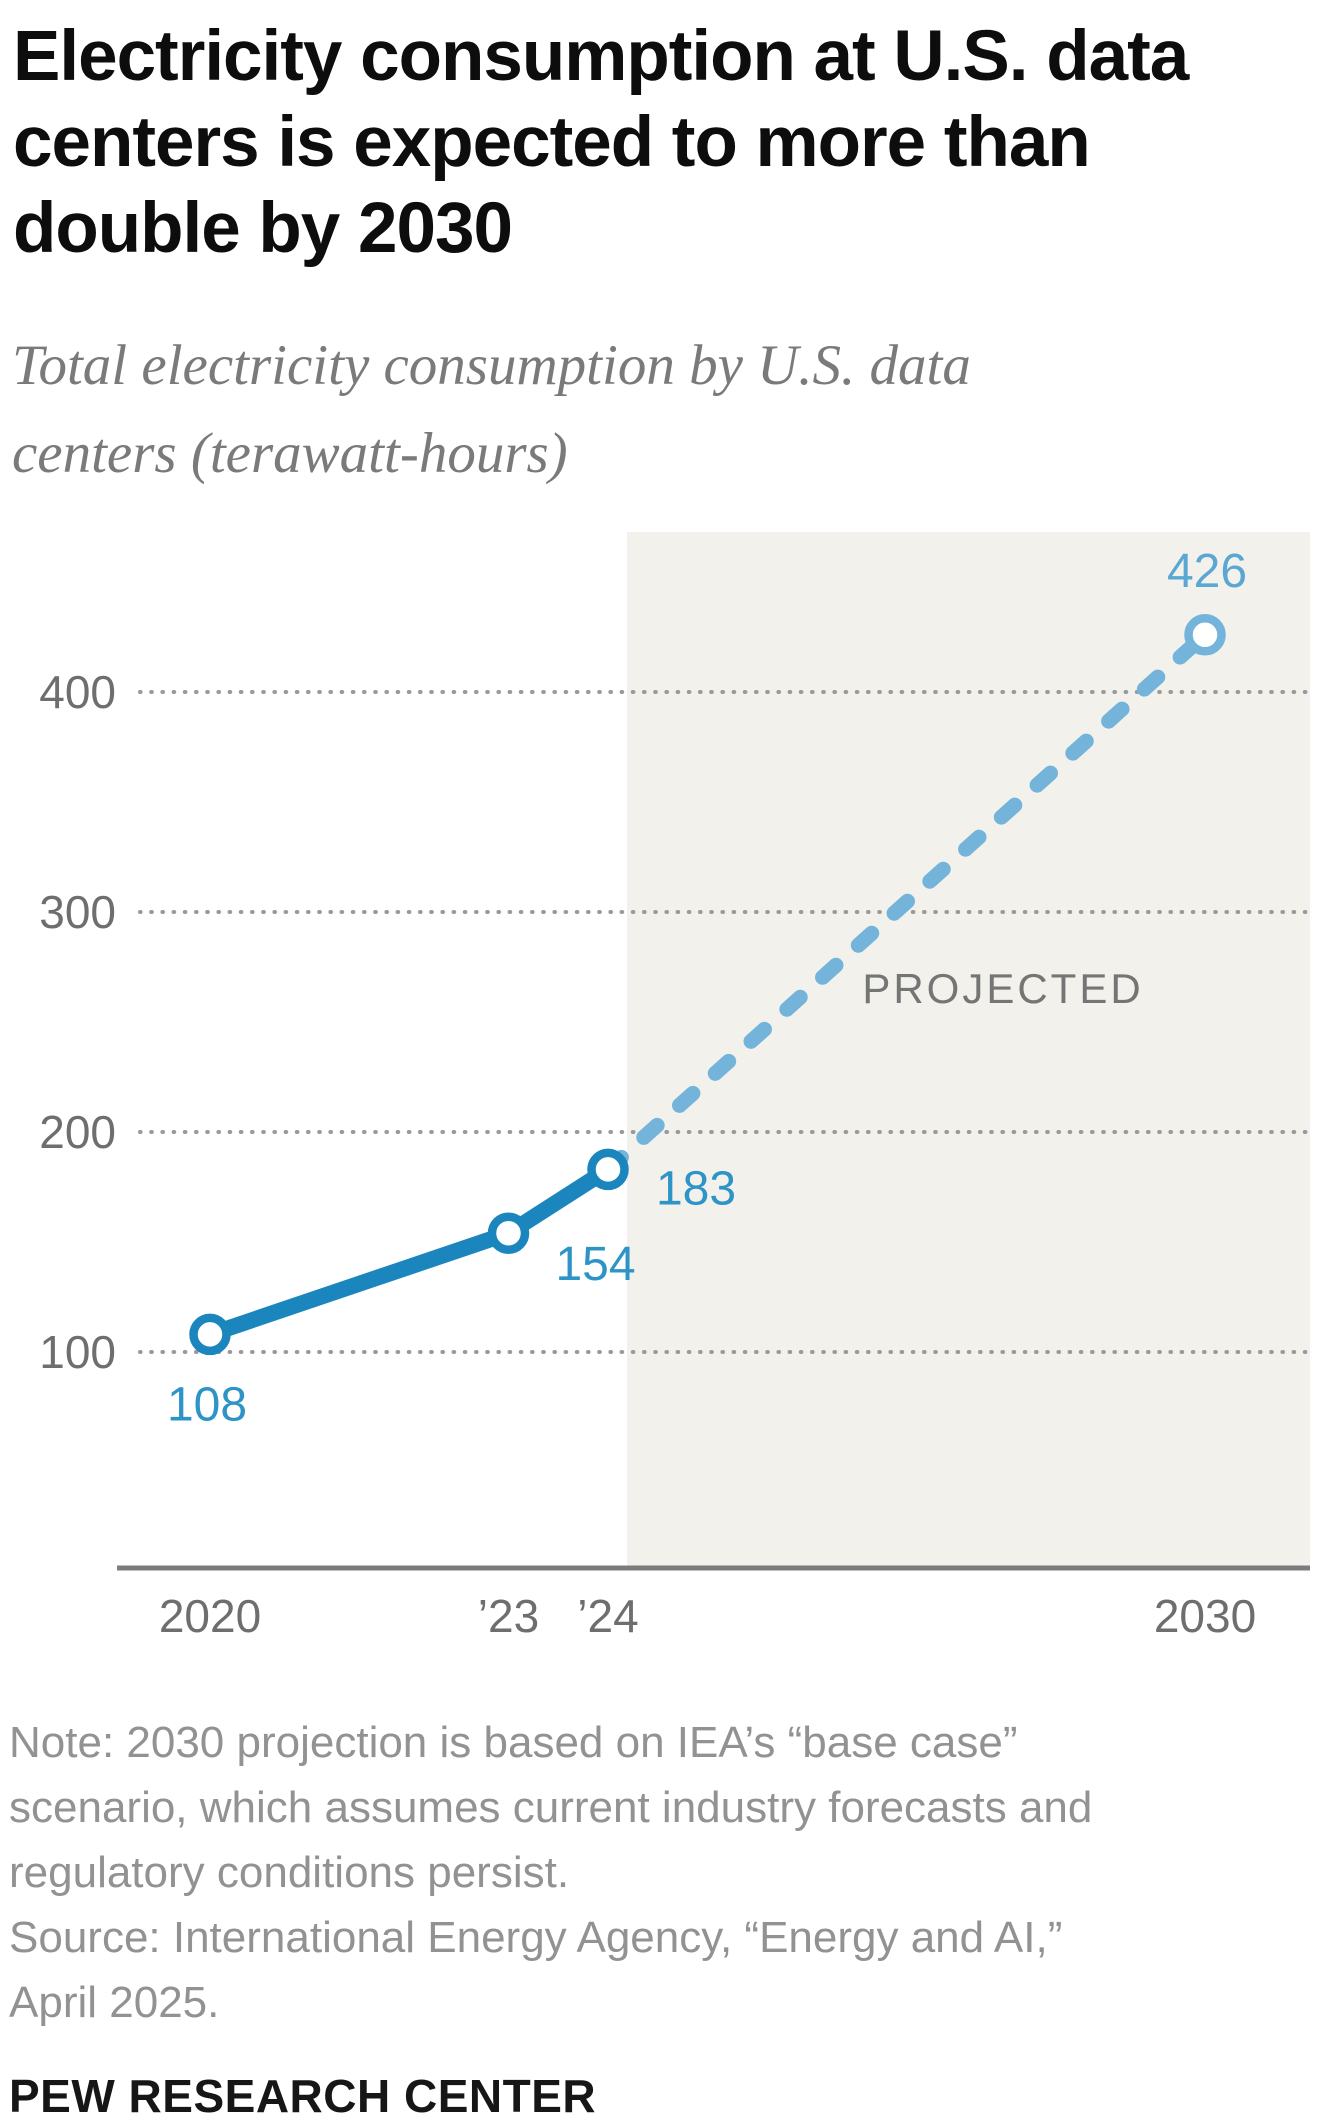 Image resolution: width=1320 pixels, height=2122 pixels. Describe the element at coordinates (409, 1252) in the screenshot. I see `historical-line` at that location.